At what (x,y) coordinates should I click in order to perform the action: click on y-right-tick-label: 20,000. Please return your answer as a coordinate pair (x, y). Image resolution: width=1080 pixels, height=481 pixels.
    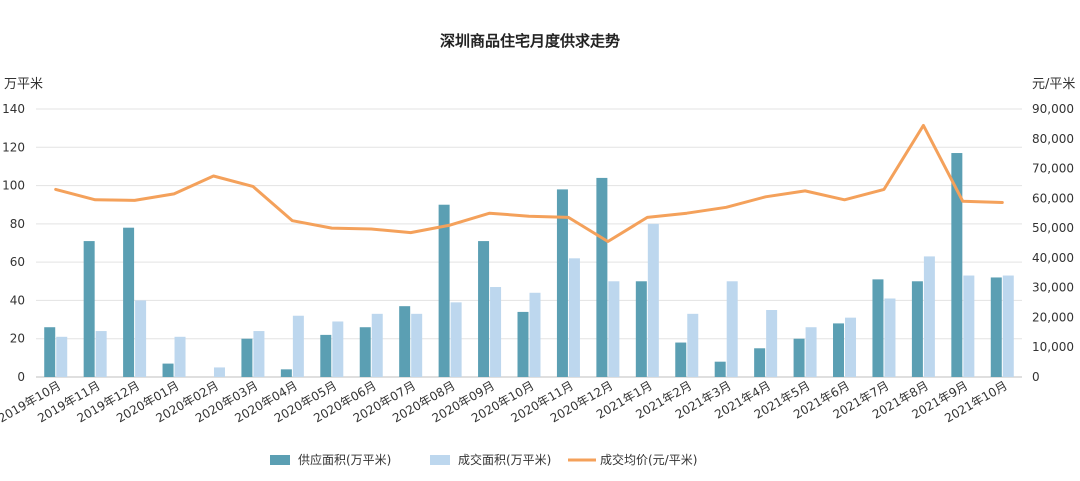
    Looking at the image, I should click on (1053, 317).